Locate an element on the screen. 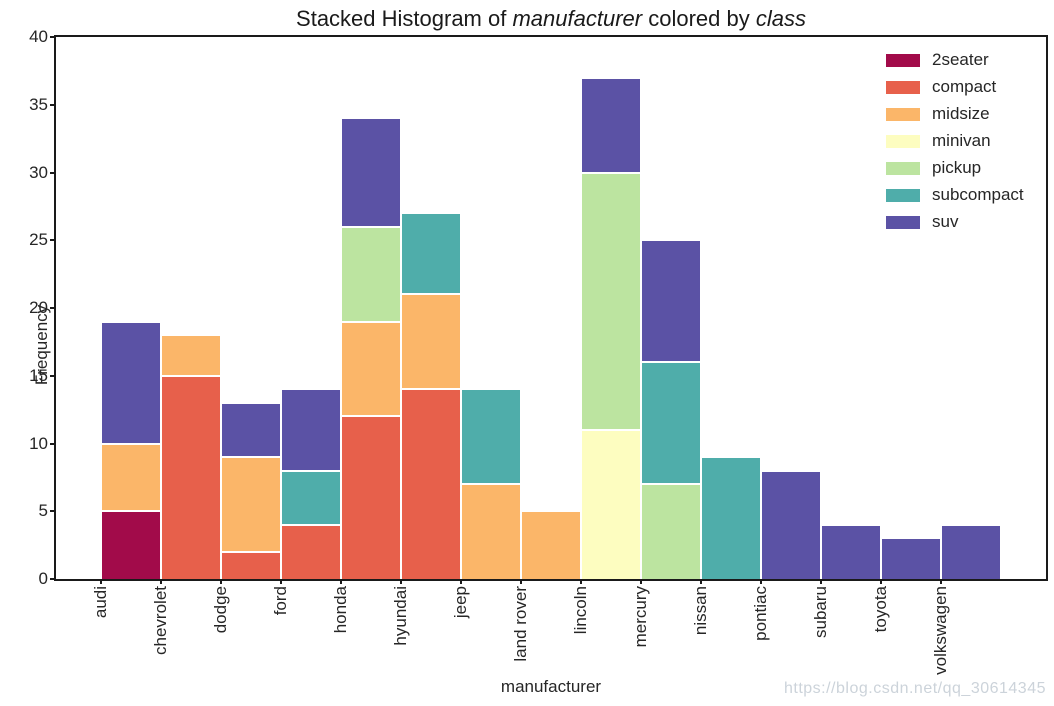 This screenshot has height=706, width=1054. bar-segment-hyundai-compact is located at coordinates (431, 484).